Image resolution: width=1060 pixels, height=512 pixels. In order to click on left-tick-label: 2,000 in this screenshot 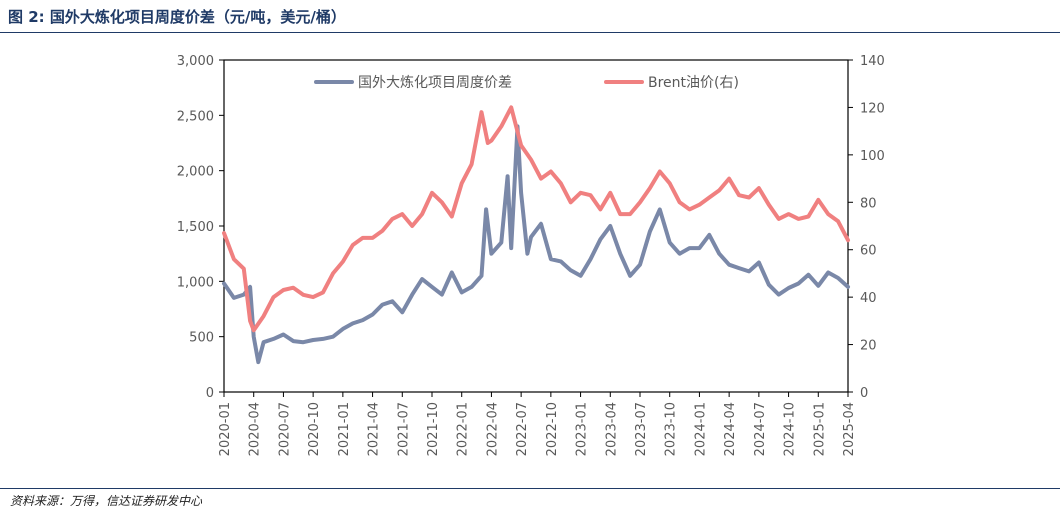, I will do `click(195, 172)`.